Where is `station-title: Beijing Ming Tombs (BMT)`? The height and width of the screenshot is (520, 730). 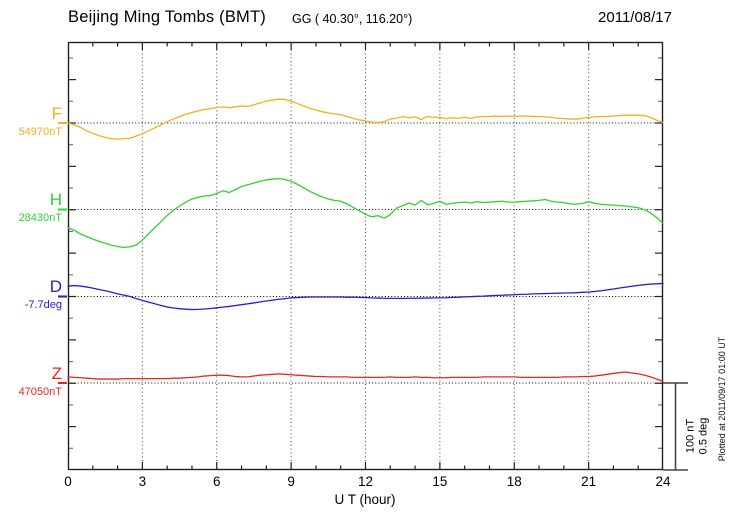 station-title: Beijing Ming Tombs (BMT) is located at coordinates (167, 17).